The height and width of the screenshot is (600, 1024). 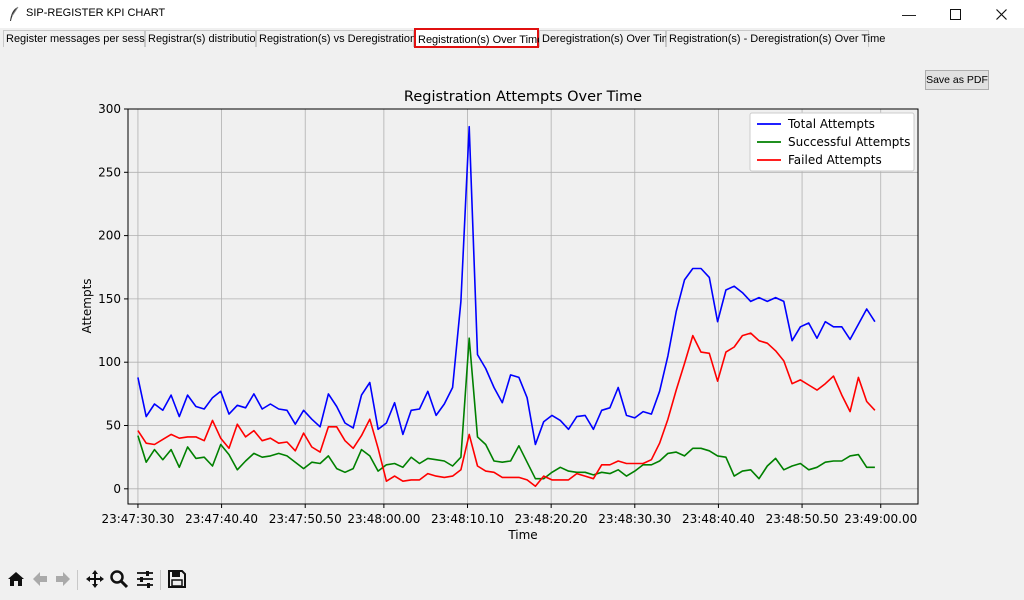 I want to click on save-button, so click(x=177, y=579).